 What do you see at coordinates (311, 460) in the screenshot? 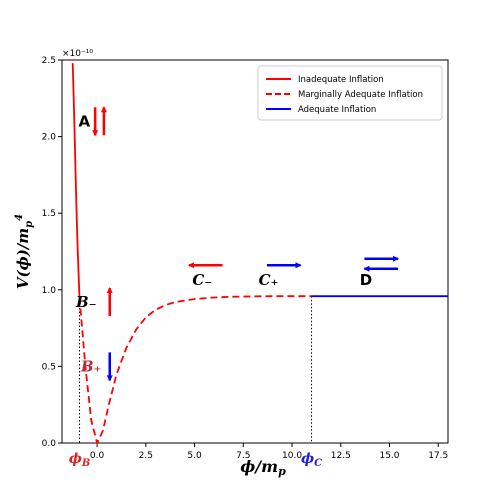
I see `phi-c-label: ϕC` at bounding box center [311, 460].